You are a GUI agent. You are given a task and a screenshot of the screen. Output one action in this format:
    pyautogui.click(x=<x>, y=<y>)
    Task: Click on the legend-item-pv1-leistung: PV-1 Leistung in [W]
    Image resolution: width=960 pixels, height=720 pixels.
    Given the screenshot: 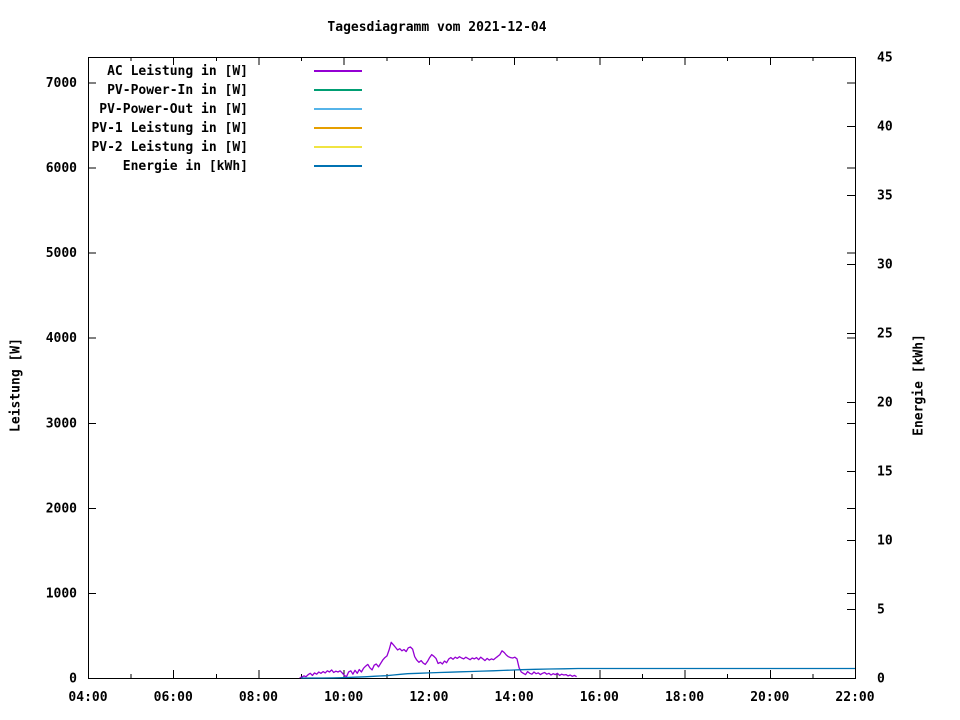 What is the action you would take?
    pyautogui.click(x=225, y=128)
    